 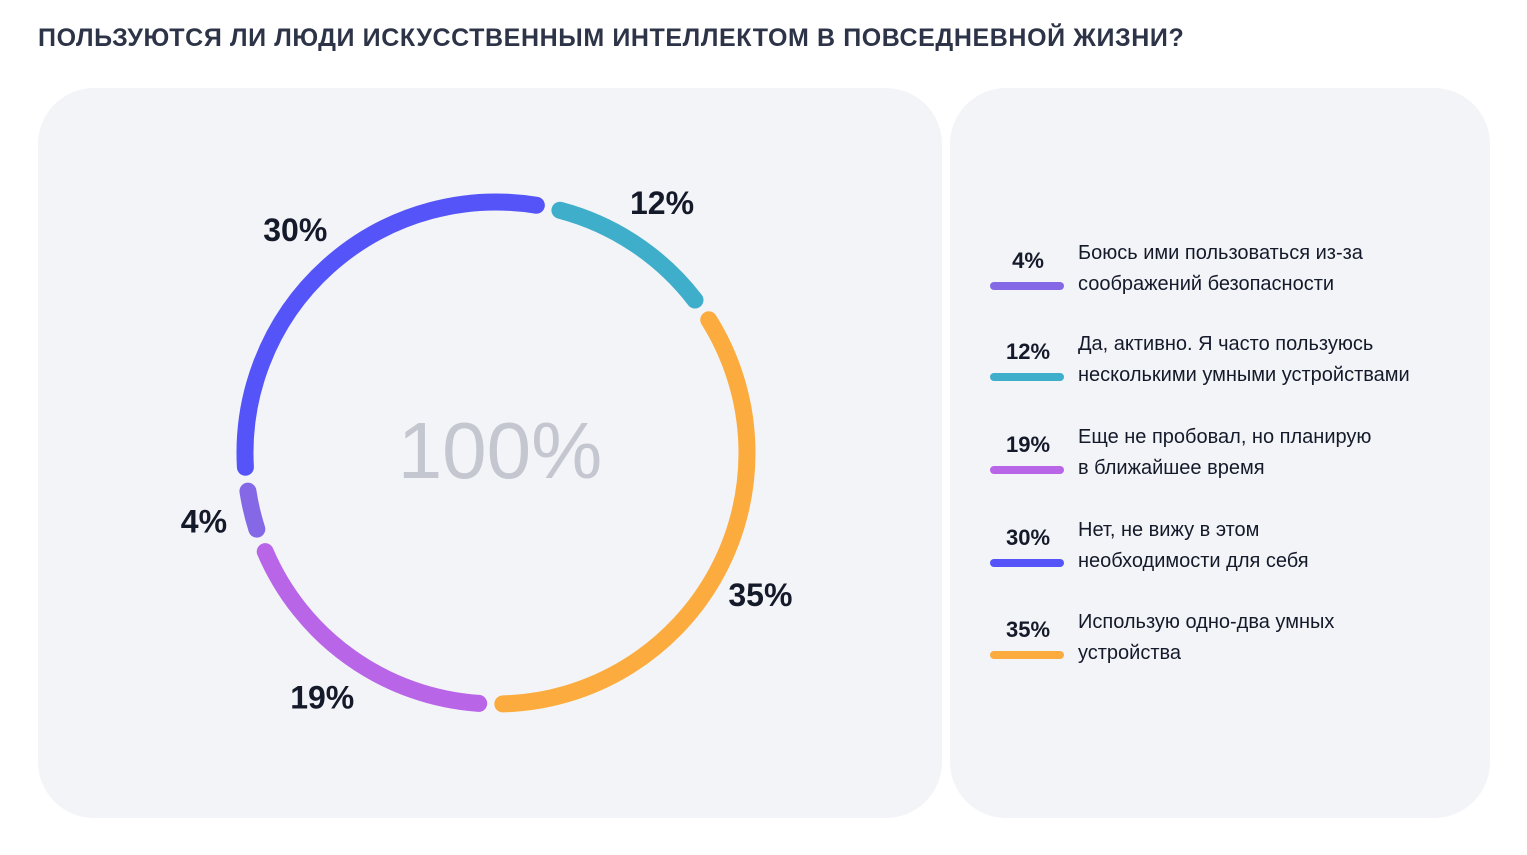 I want to click on legend-pct: 35%, so click(x=1028, y=629).